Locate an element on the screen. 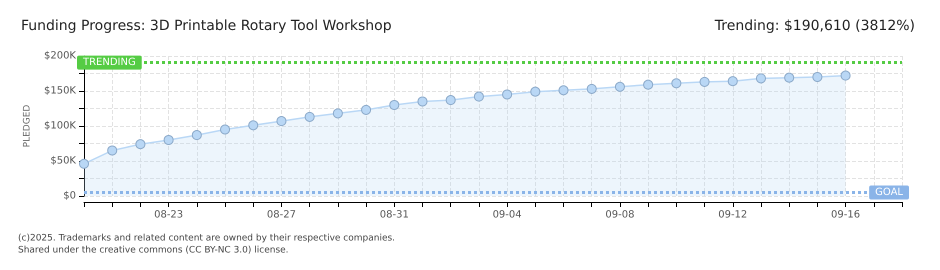  text: (c)2025. Trademarks and related content are owned by their respective companies. is located at coordinates (207, 239).